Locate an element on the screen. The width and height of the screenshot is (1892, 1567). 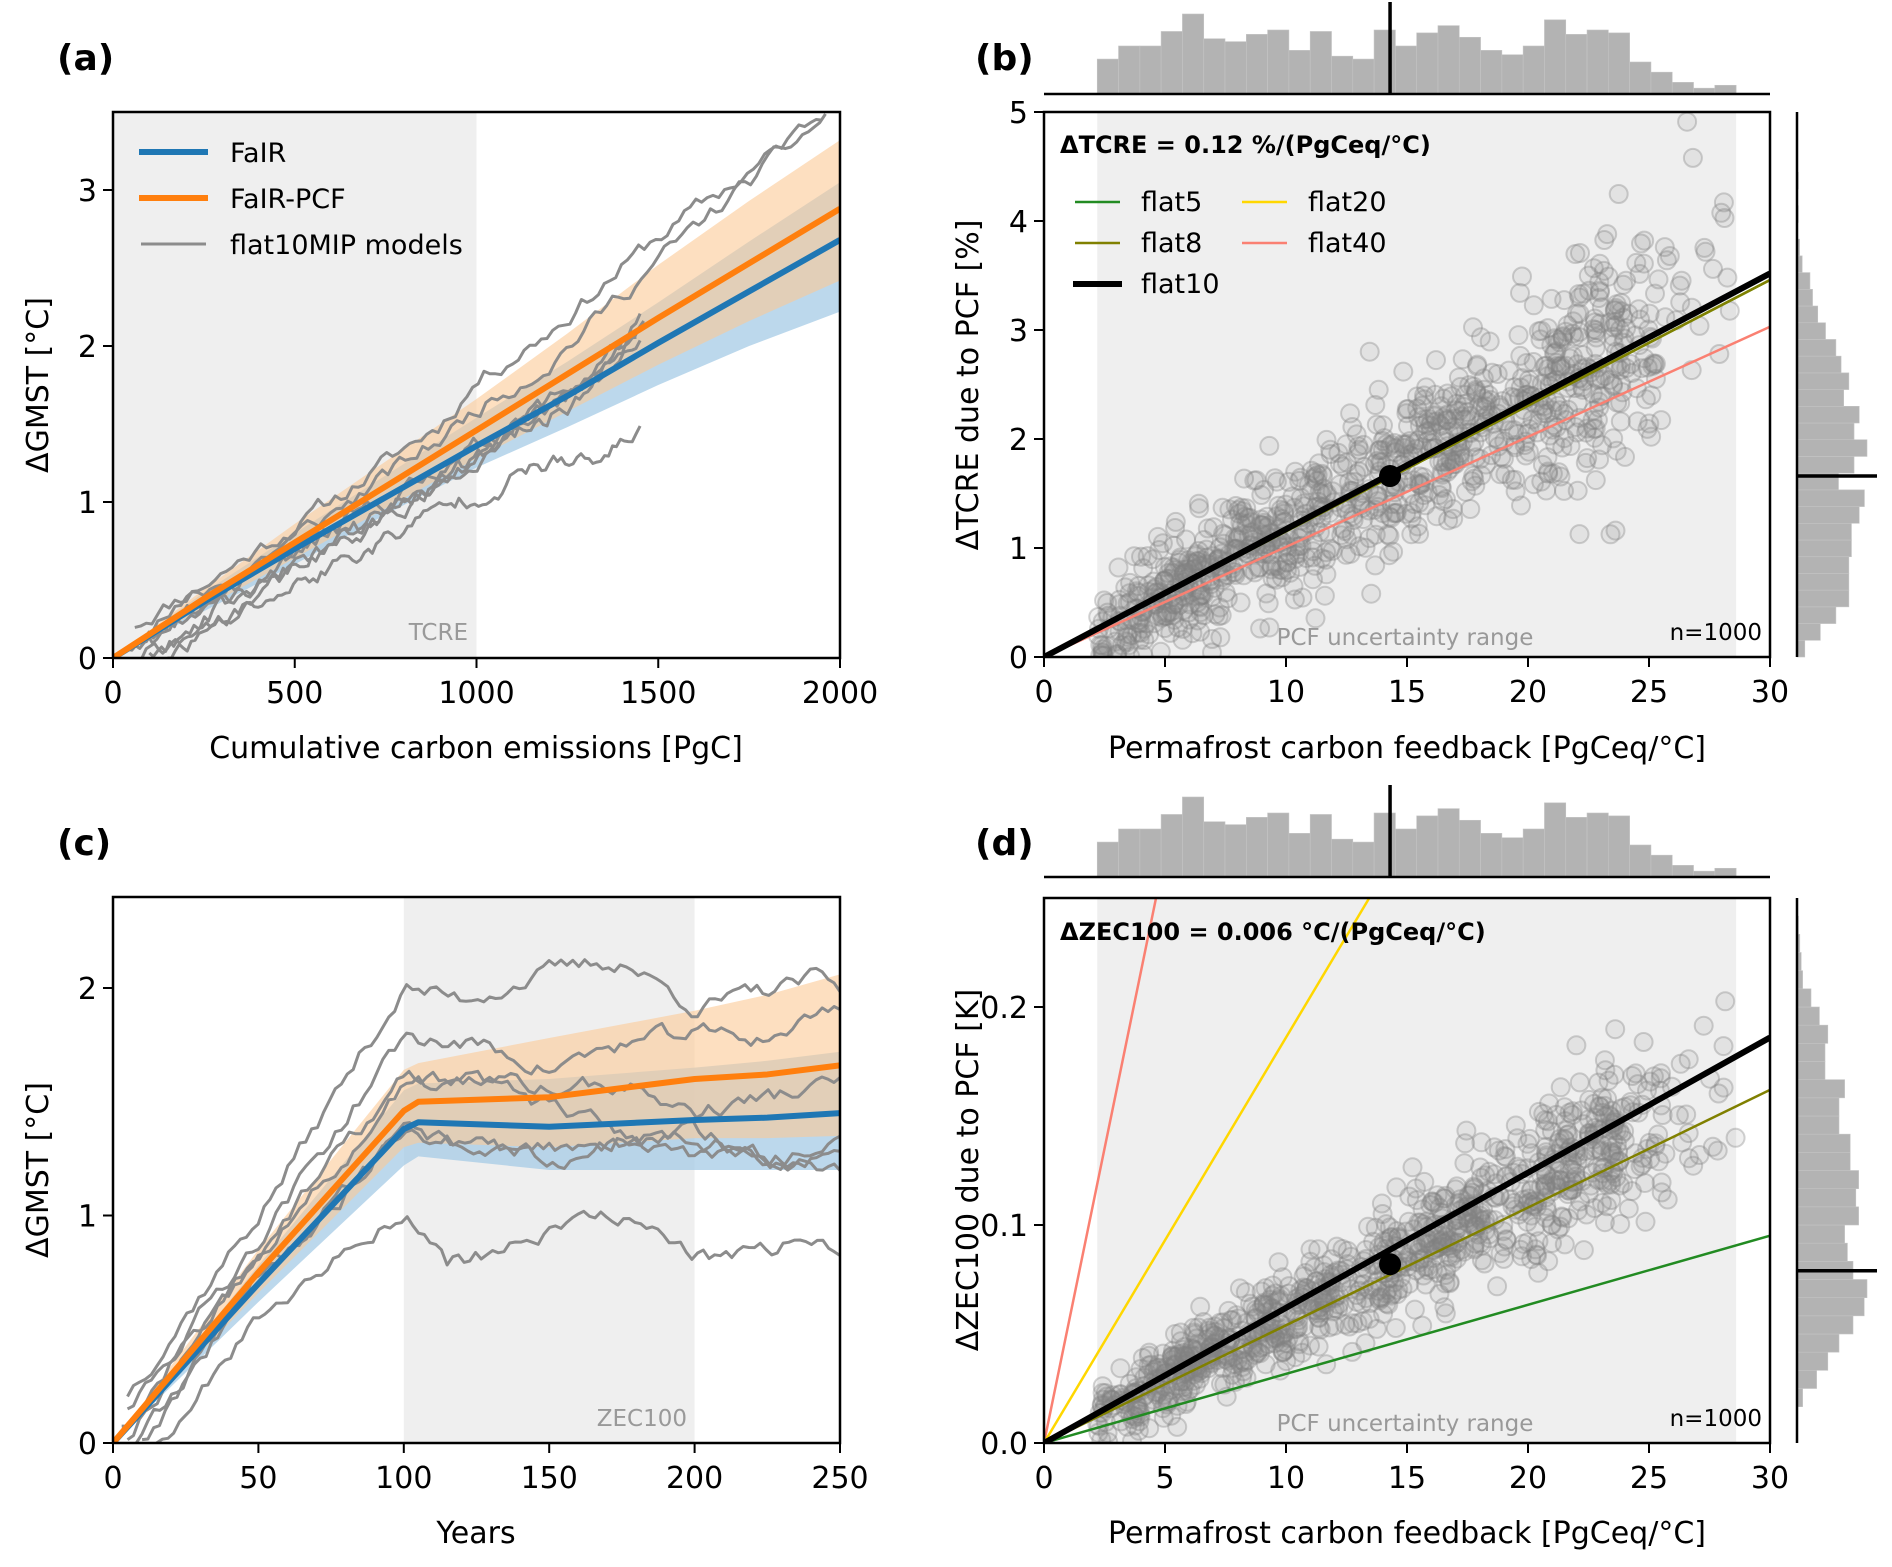
panel-c-xtick-label: 0 is located at coordinates (112, 1478).